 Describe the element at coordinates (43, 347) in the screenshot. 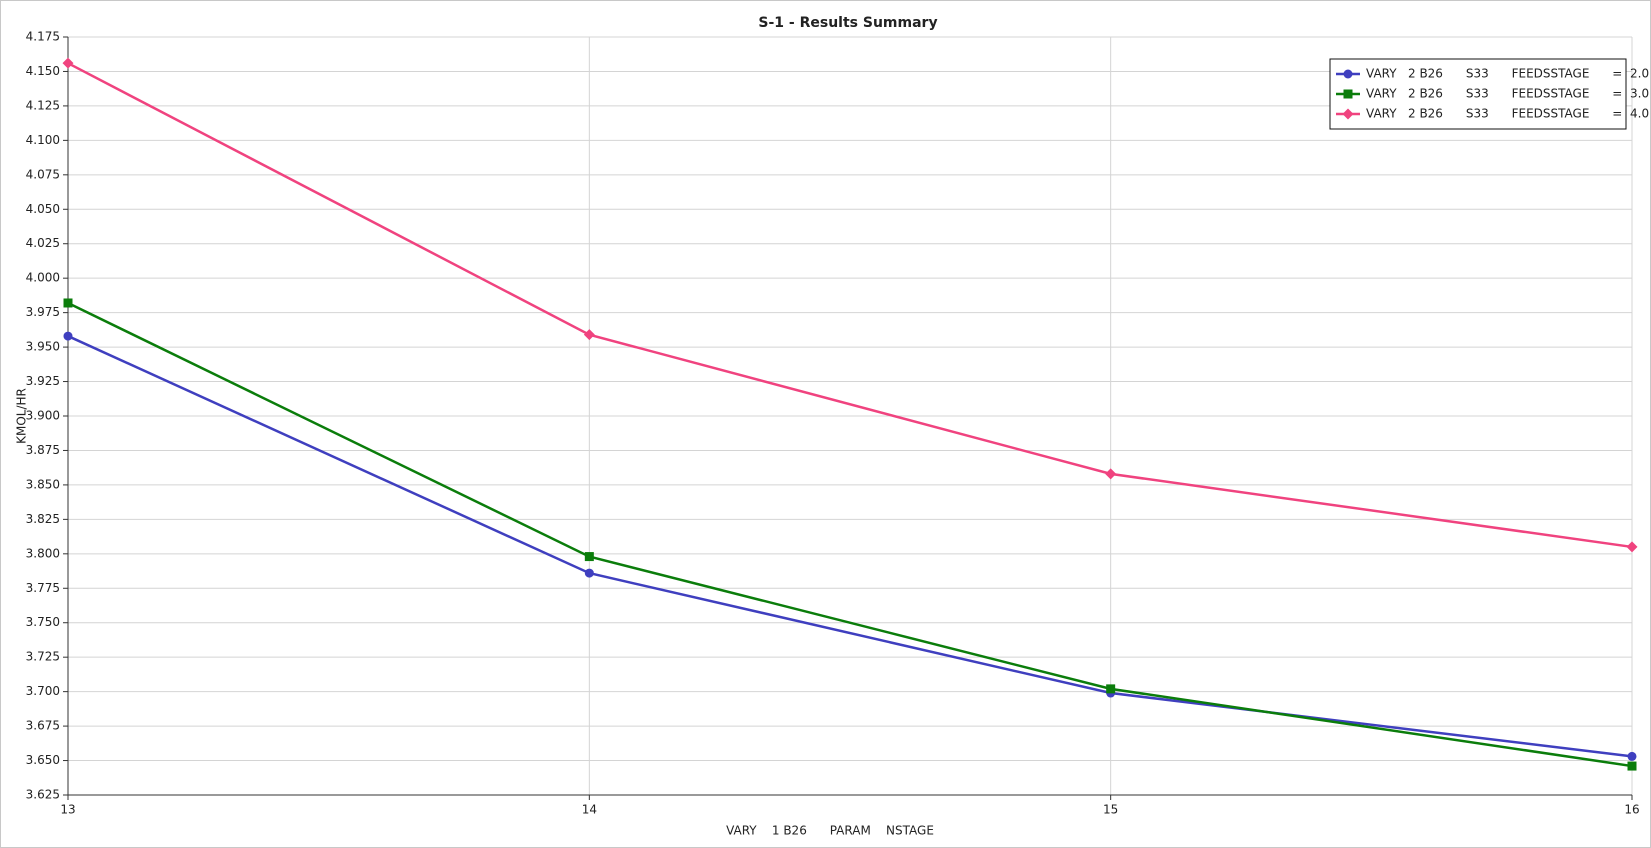

I see `y-tick-label: 3.950` at that location.